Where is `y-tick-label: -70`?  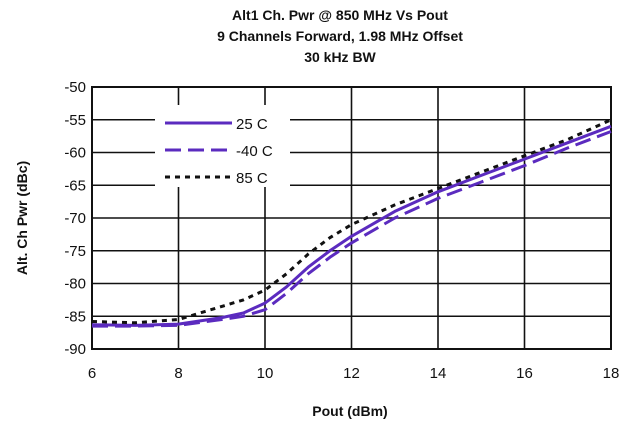
y-tick-label: -70 is located at coordinates (75, 218).